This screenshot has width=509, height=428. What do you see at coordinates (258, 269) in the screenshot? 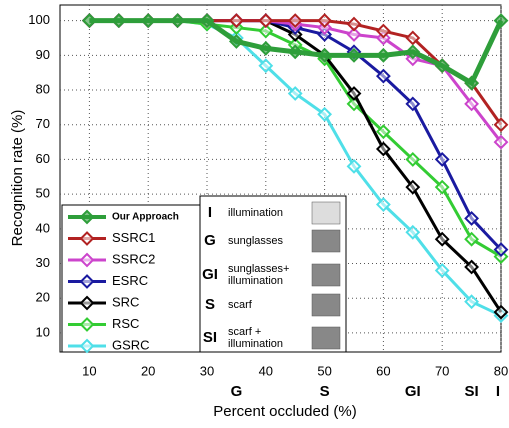
I see `occlusion-description: sunglasses+` at bounding box center [258, 269].